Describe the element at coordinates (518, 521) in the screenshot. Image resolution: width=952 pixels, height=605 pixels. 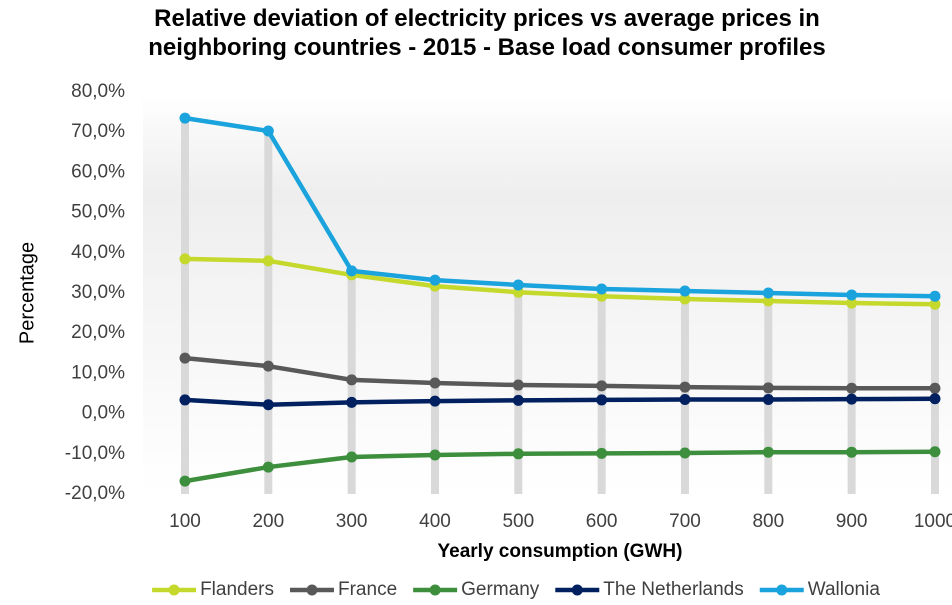
I see `x-tick-label: 500` at that location.